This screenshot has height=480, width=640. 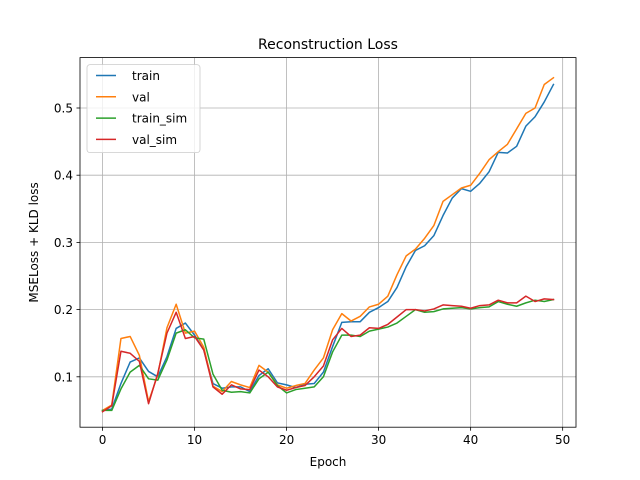 What do you see at coordinates (159, 119) in the screenshot?
I see `legend-label-train-sim: train_sim` at bounding box center [159, 119].